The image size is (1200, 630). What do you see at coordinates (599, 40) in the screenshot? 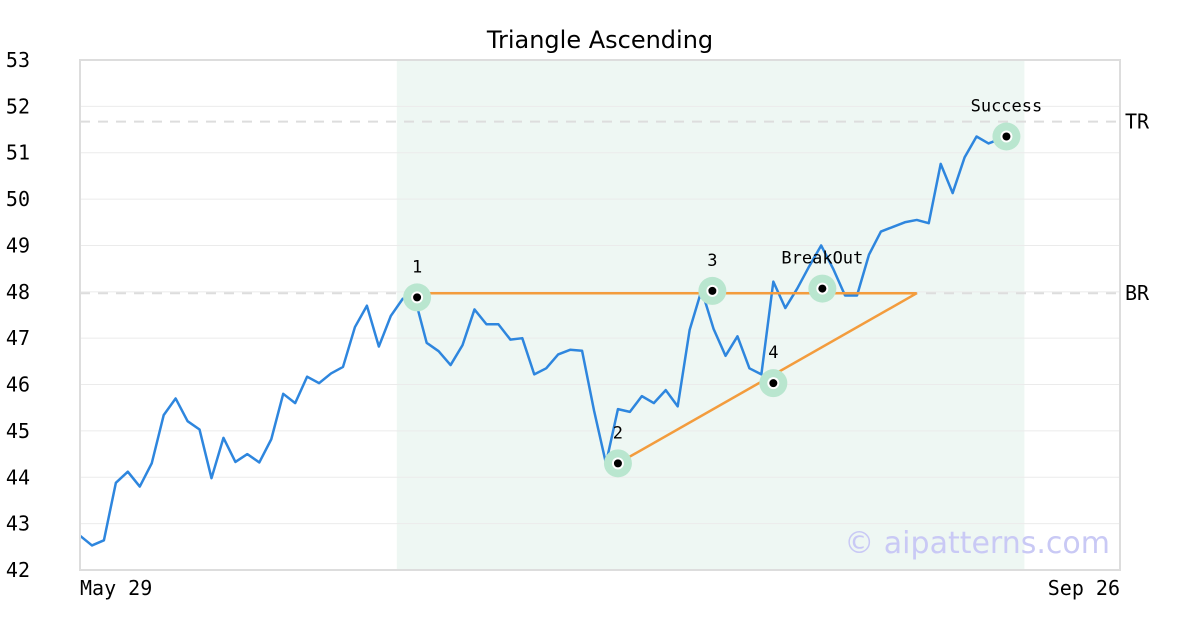
I see `chart-title: Triangle Ascending` at bounding box center [599, 40].